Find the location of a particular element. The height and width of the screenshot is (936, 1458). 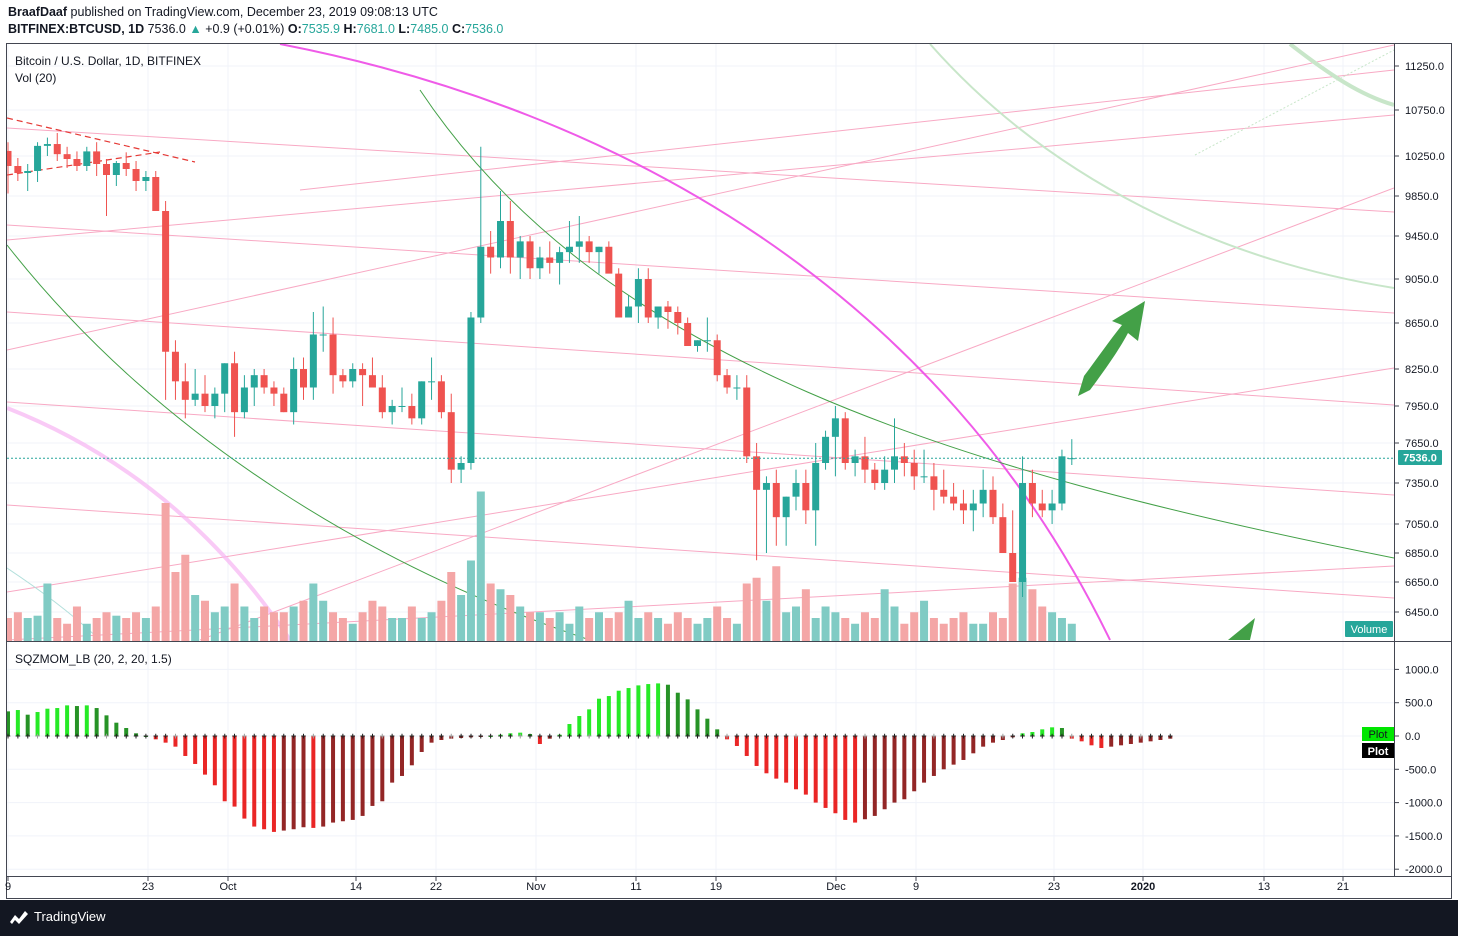

footer-brand: TradingView is located at coordinates (70, 916).